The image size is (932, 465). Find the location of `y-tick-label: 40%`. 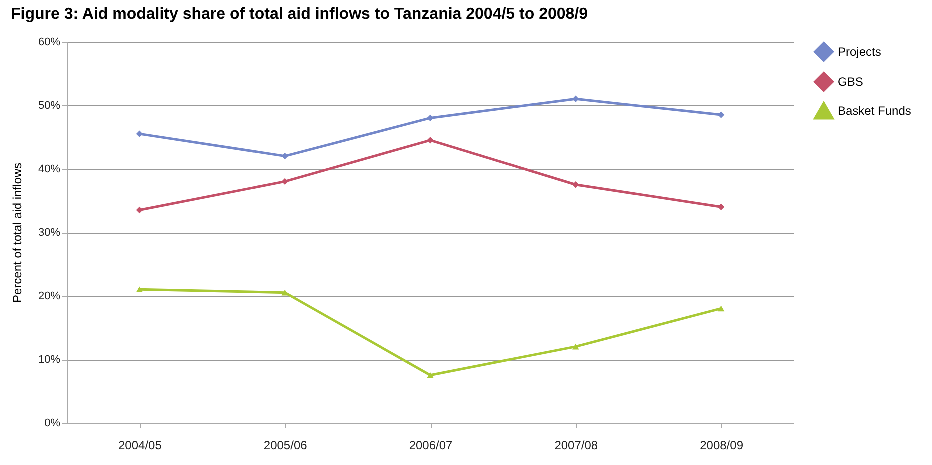

y-tick-label: 40% is located at coordinates (49, 170).